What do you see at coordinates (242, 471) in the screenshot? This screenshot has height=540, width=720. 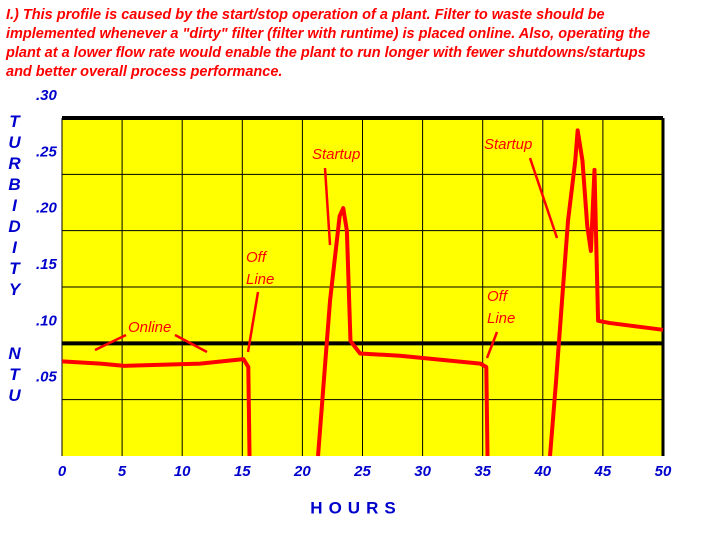 I see `x-tick-label: 15` at bounding box center [242, 471].